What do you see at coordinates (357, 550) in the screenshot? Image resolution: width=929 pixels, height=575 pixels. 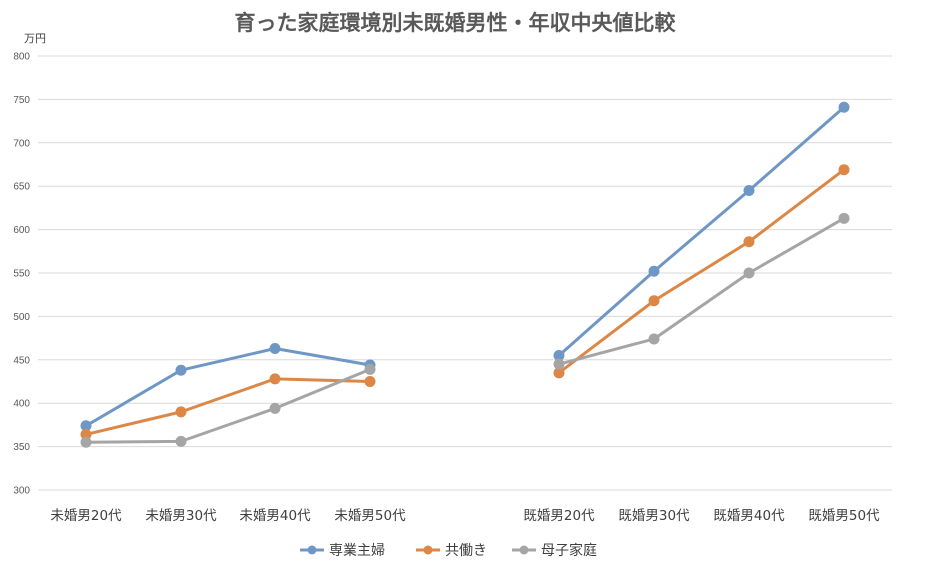 I see `legend-label: 専業主婦` at bounding box center [357, 550].